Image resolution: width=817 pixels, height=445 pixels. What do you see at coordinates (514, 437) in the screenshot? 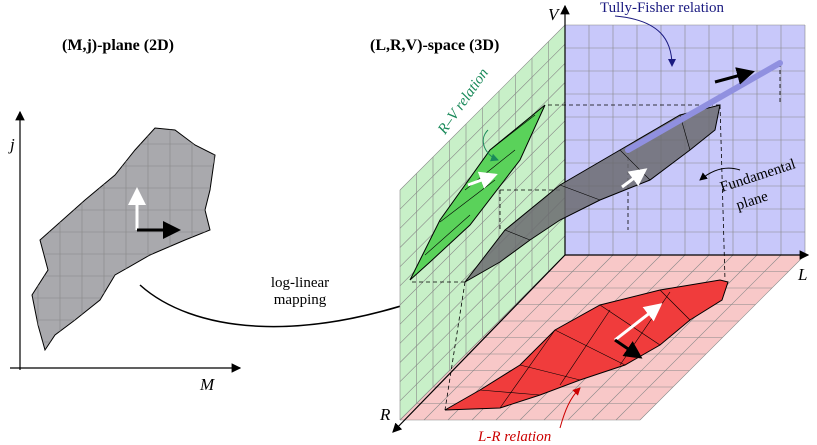
I see `lr-label: L-R relation` at bounding box center [514, 437].